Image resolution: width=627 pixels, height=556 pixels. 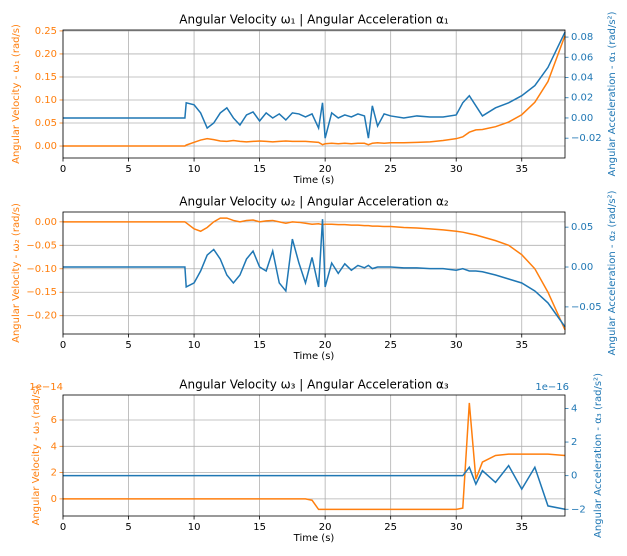 What do you see at coordinates (582, 57) in the screenshot?
I see `y2-tick-label: 0.06` at bounding box center [582, 57].